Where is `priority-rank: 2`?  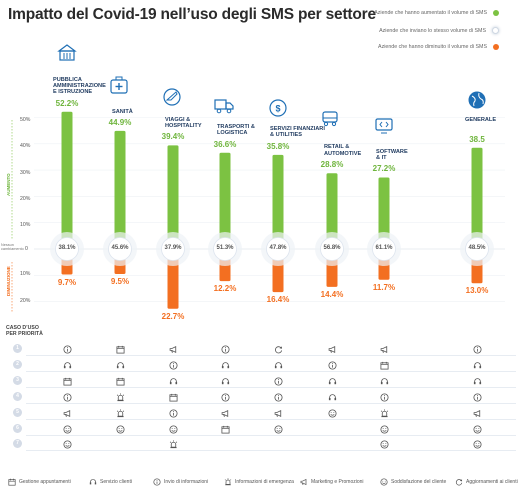 priority-rank: 2 is located at coordinates (17, 364).